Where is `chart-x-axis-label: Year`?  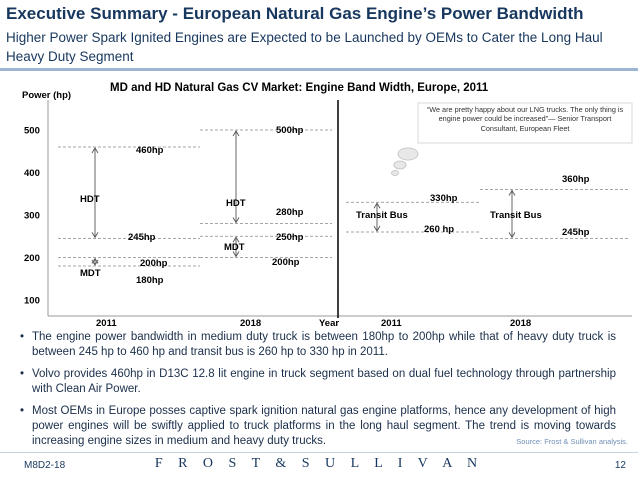 chart-x-axis-label: Year is located at coordinates (329, 323).